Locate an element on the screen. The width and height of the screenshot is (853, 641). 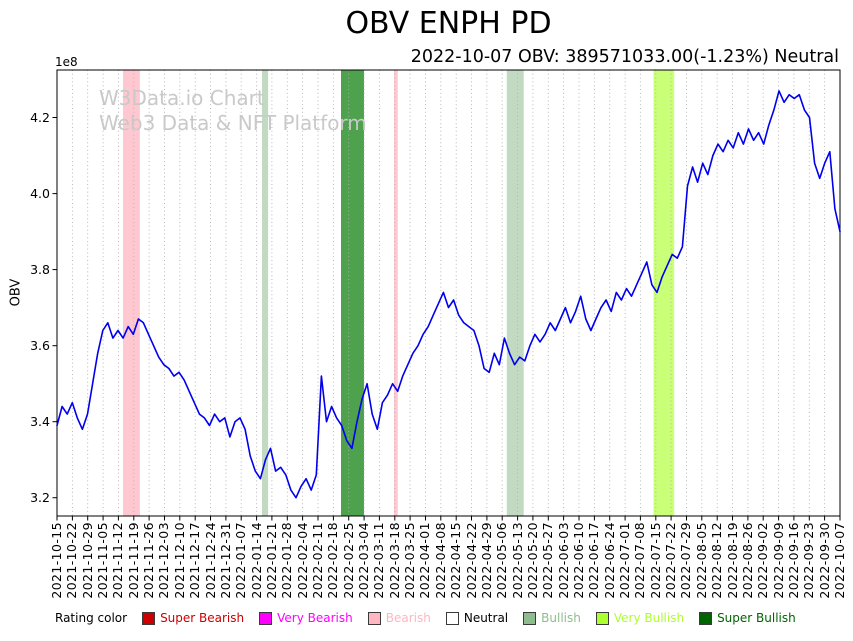
legend-item-bearish: Bearish is located at coordinates (399, 618).